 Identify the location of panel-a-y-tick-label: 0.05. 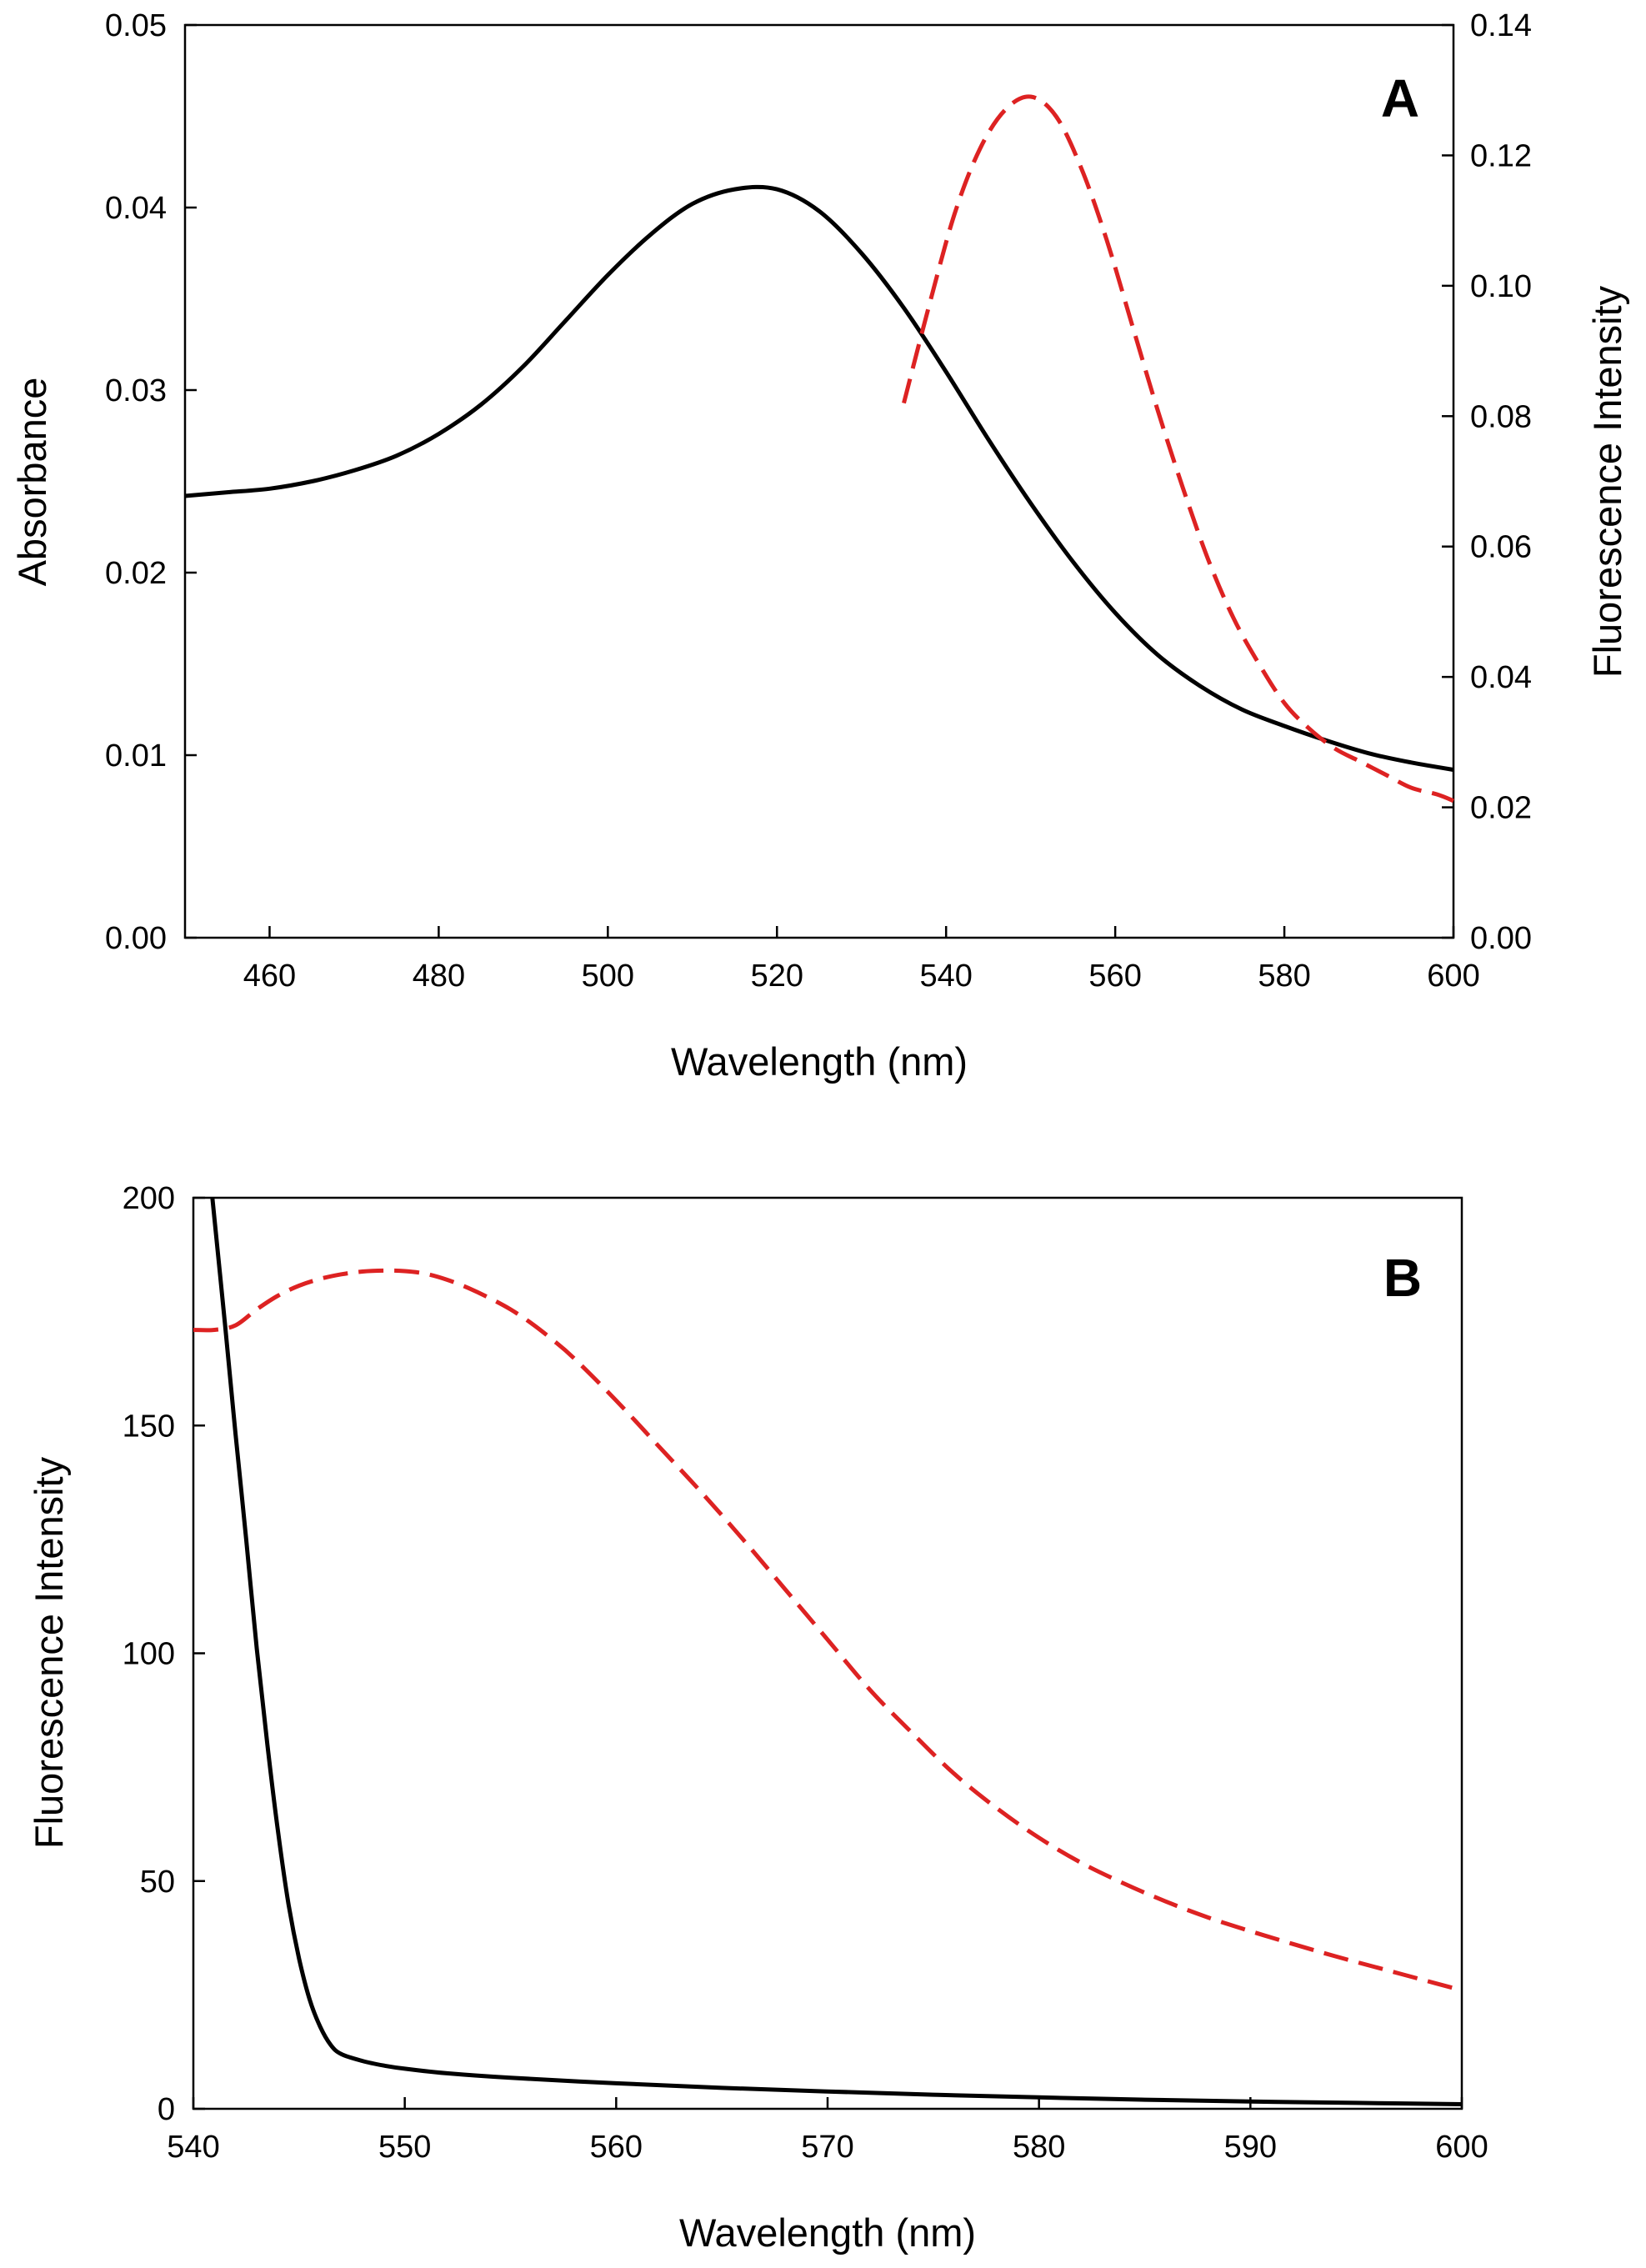
(136, 25).